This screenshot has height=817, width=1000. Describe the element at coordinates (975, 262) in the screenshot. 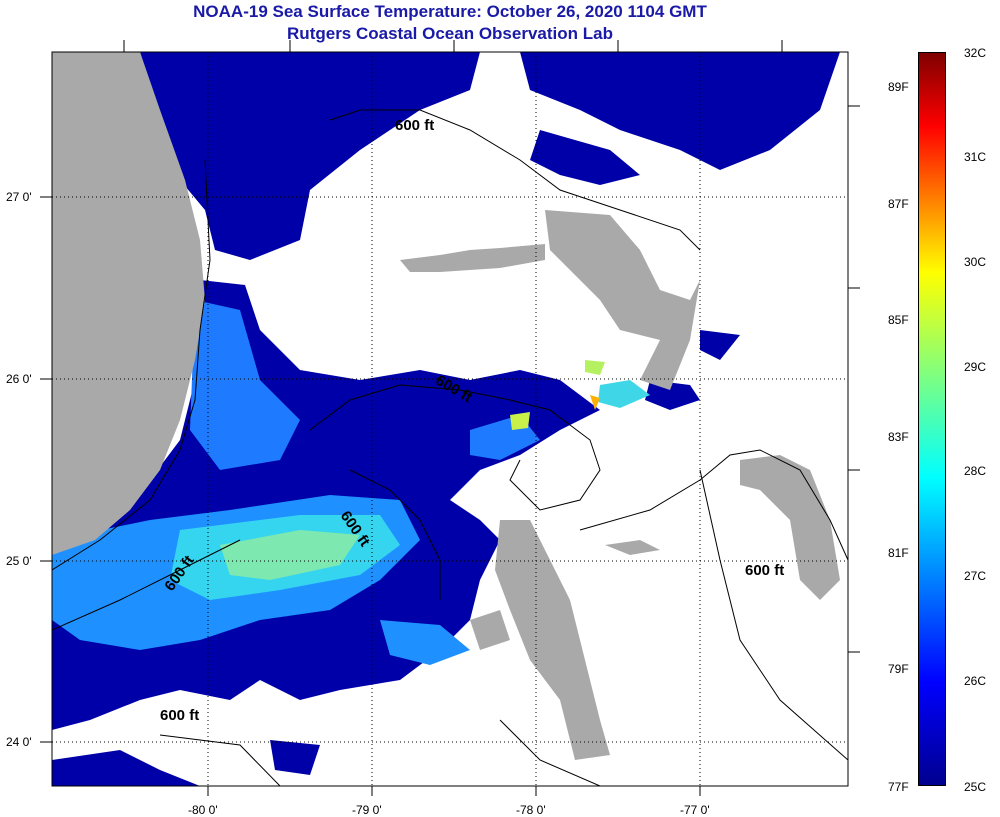

I see `colorbar-c-label: 30C` at that location.